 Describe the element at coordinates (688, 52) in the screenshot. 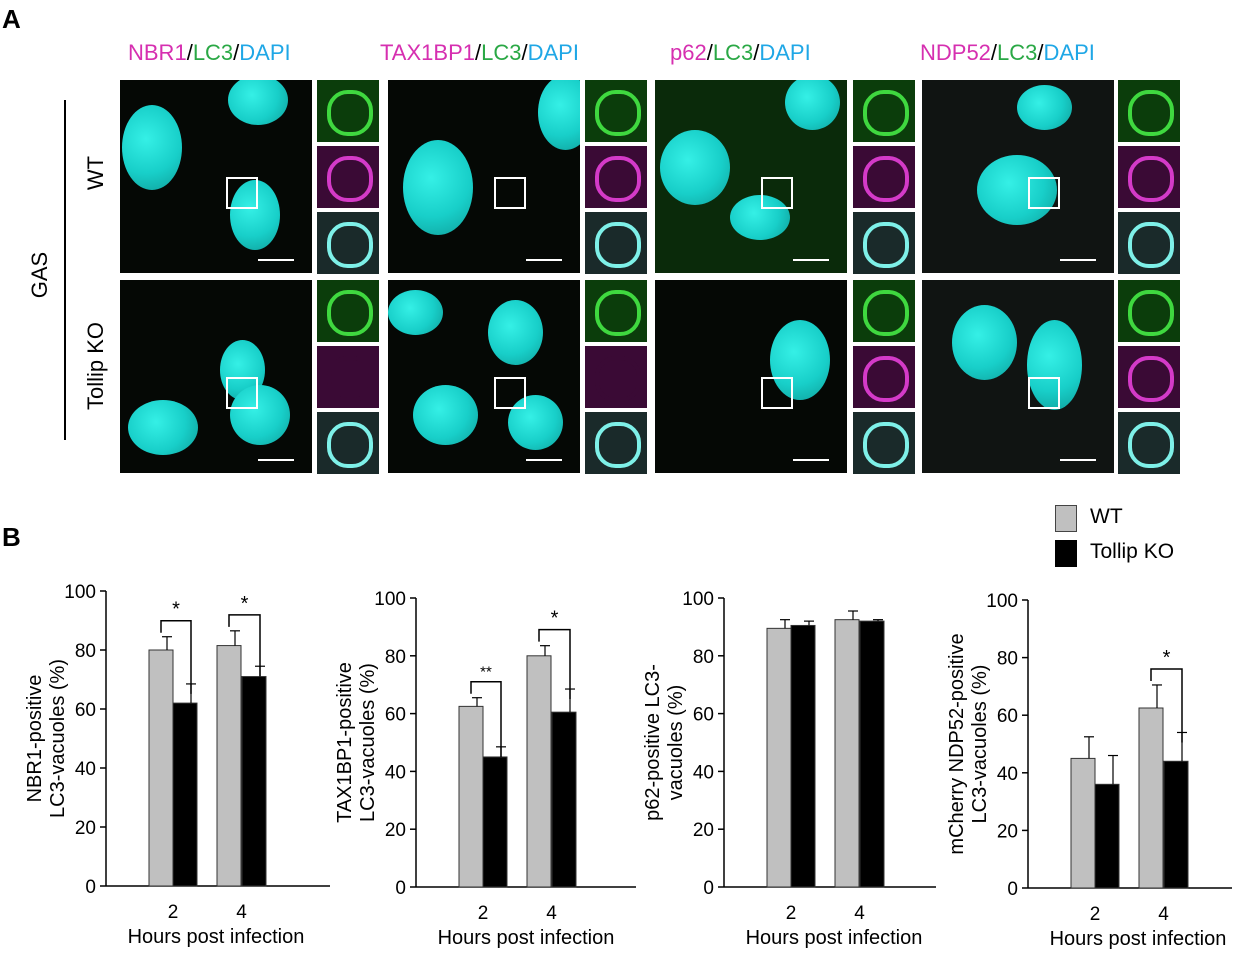

I see `marker-label: p62` at that location.